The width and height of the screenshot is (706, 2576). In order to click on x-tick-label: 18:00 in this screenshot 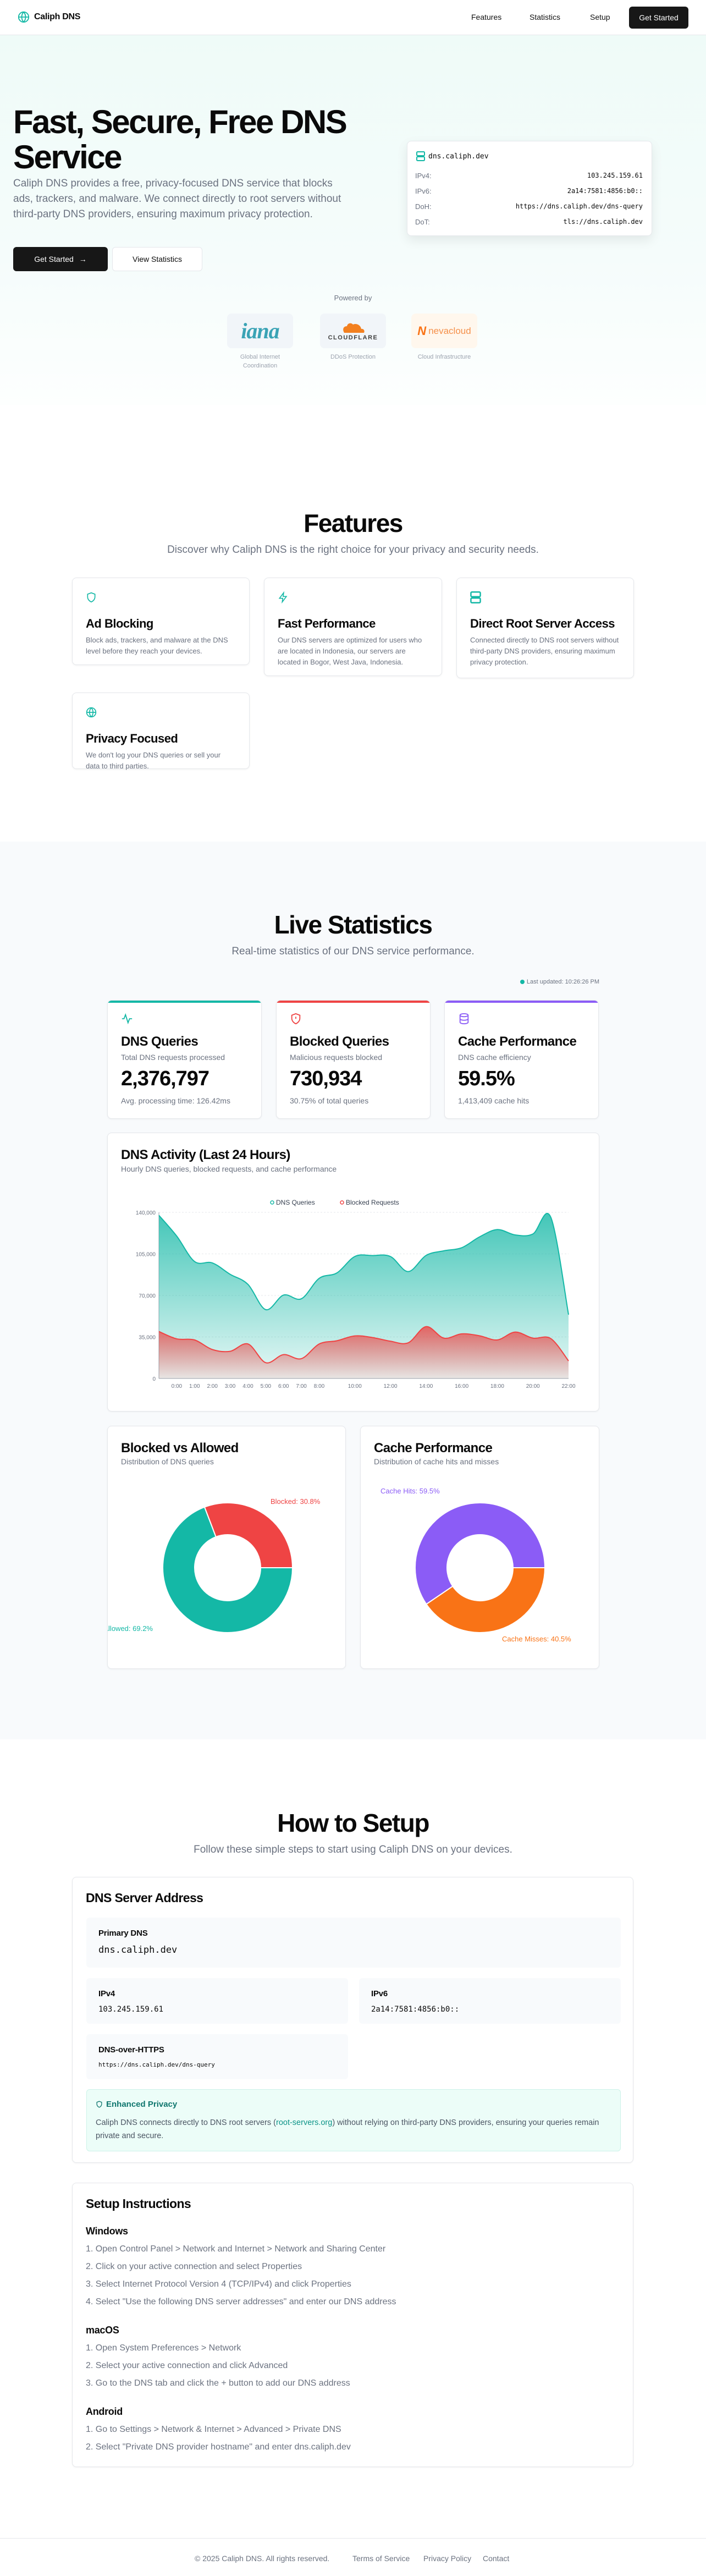, I will do `click(497, 1386)`.